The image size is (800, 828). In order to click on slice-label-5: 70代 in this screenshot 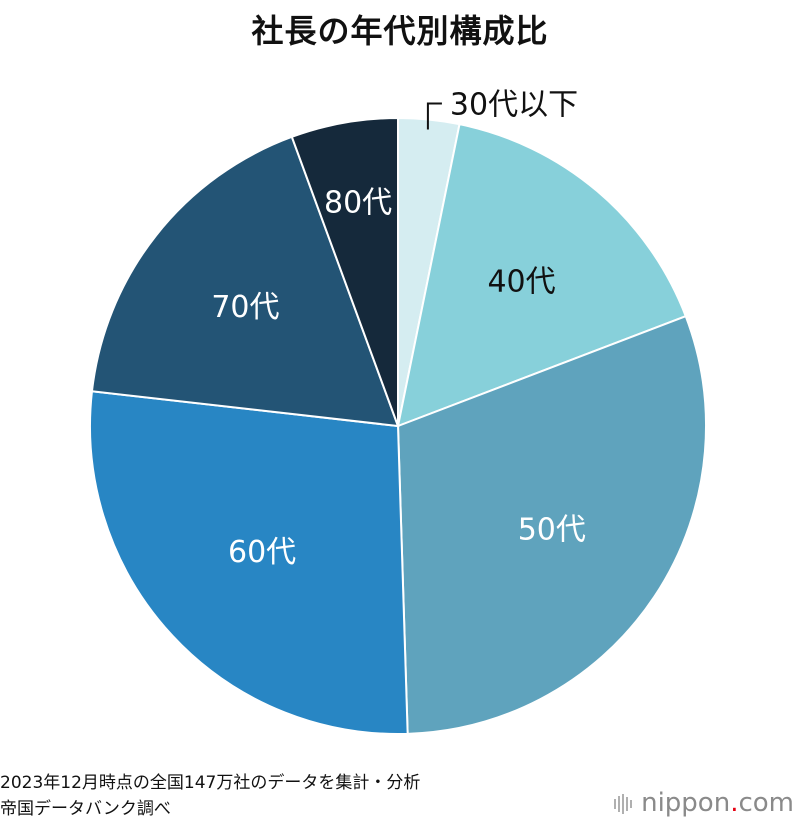, I will do `click(245, 307)`.